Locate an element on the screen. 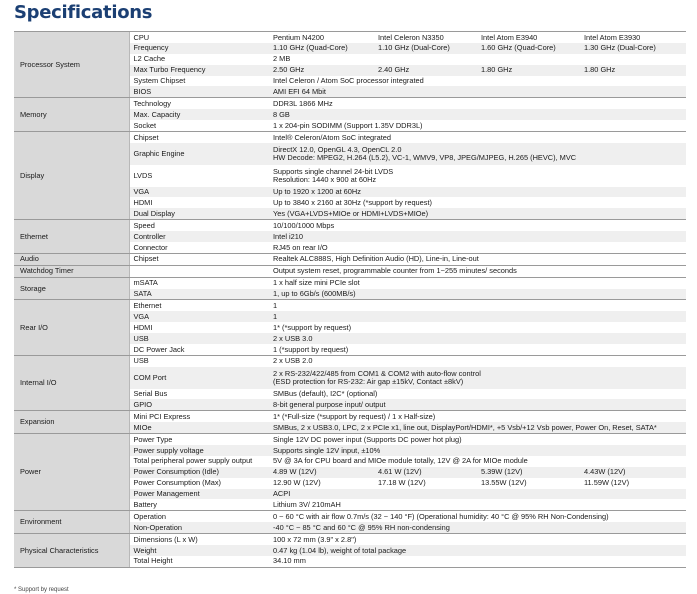 The width and height of the screenshot is (697, 594). spec-value: 2.40 GHz is located at coordinates (425, 70).